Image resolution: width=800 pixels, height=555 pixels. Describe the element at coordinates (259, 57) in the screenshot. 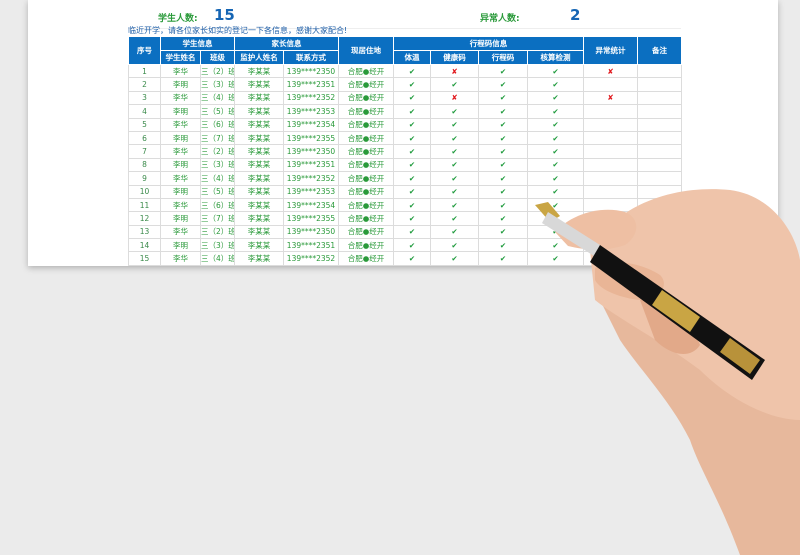

I see `header-guardian: 监护人姓名` at that location.